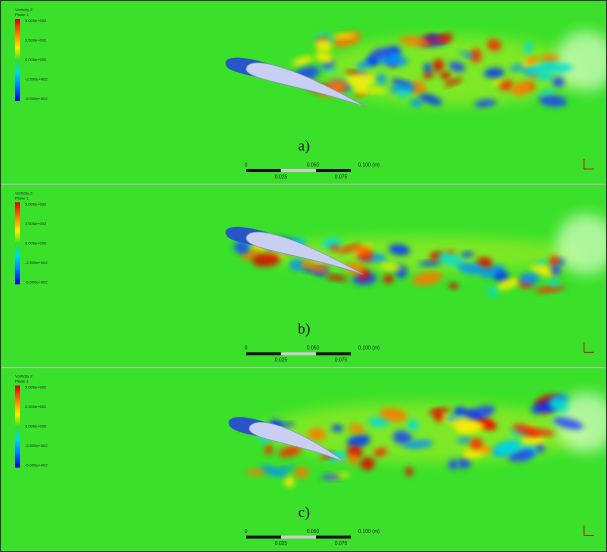  I want to click on legend-tick-label: -2.500e+002, so click(36, 262).